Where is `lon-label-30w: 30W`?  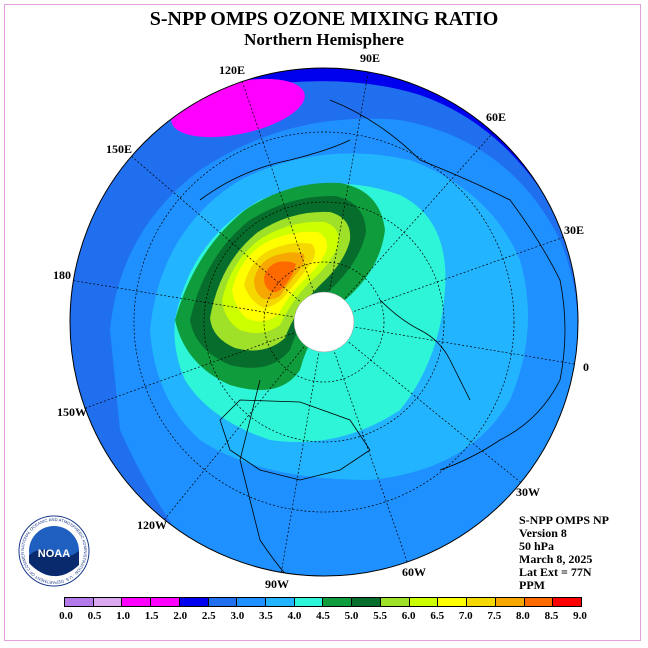
lon-label-30w: 30W is located at coordinates (528, 492).